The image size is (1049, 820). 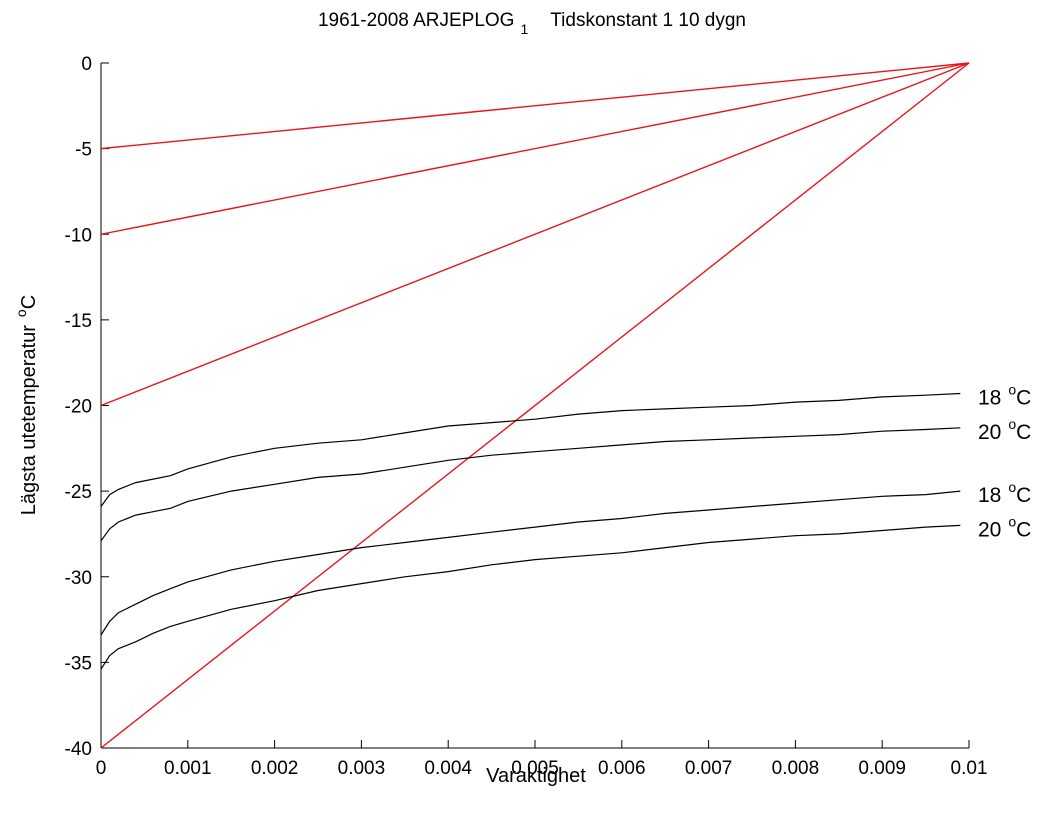 What do you see at coordinates (1004, 493) in the screenshot?
I see `curve-label-3: 18 oC` at bounding box center [1004, 493].